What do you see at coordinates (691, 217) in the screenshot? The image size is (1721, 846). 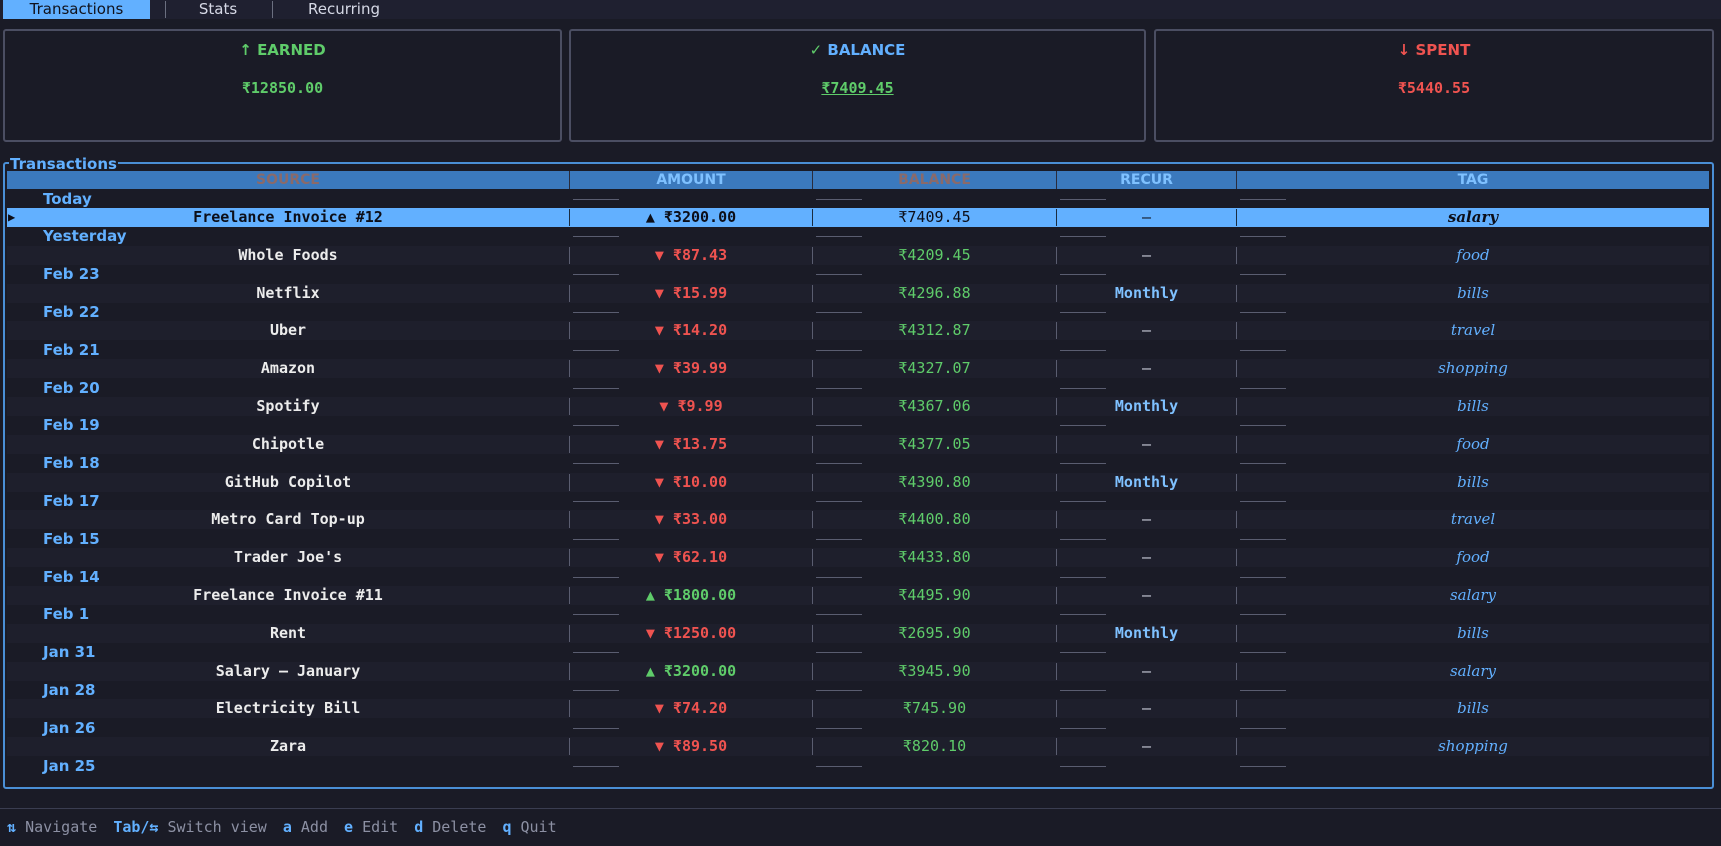 I see `amount-cell: ▲ ₹3200.00` at bounding box center [691, 217].